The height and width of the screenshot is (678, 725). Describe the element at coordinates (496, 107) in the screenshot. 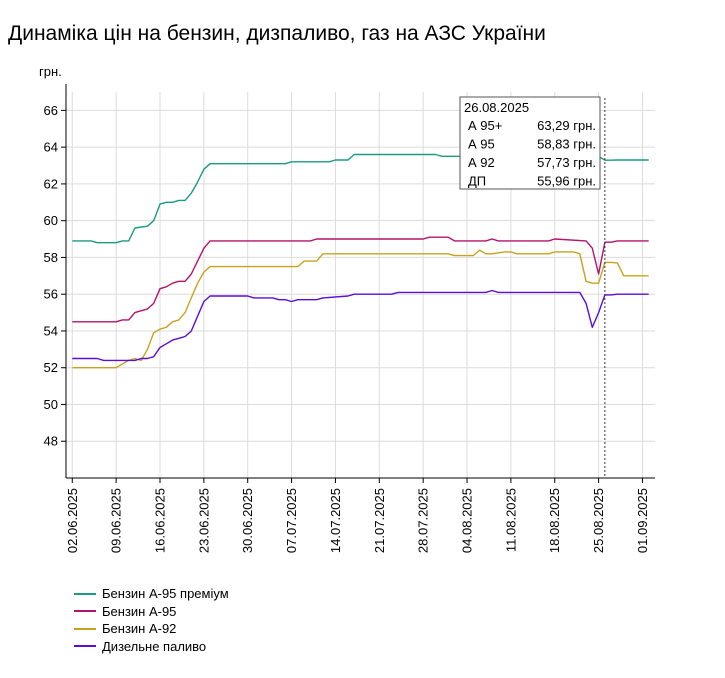

I see `tooltip-date: 26.08.2025` at that location.